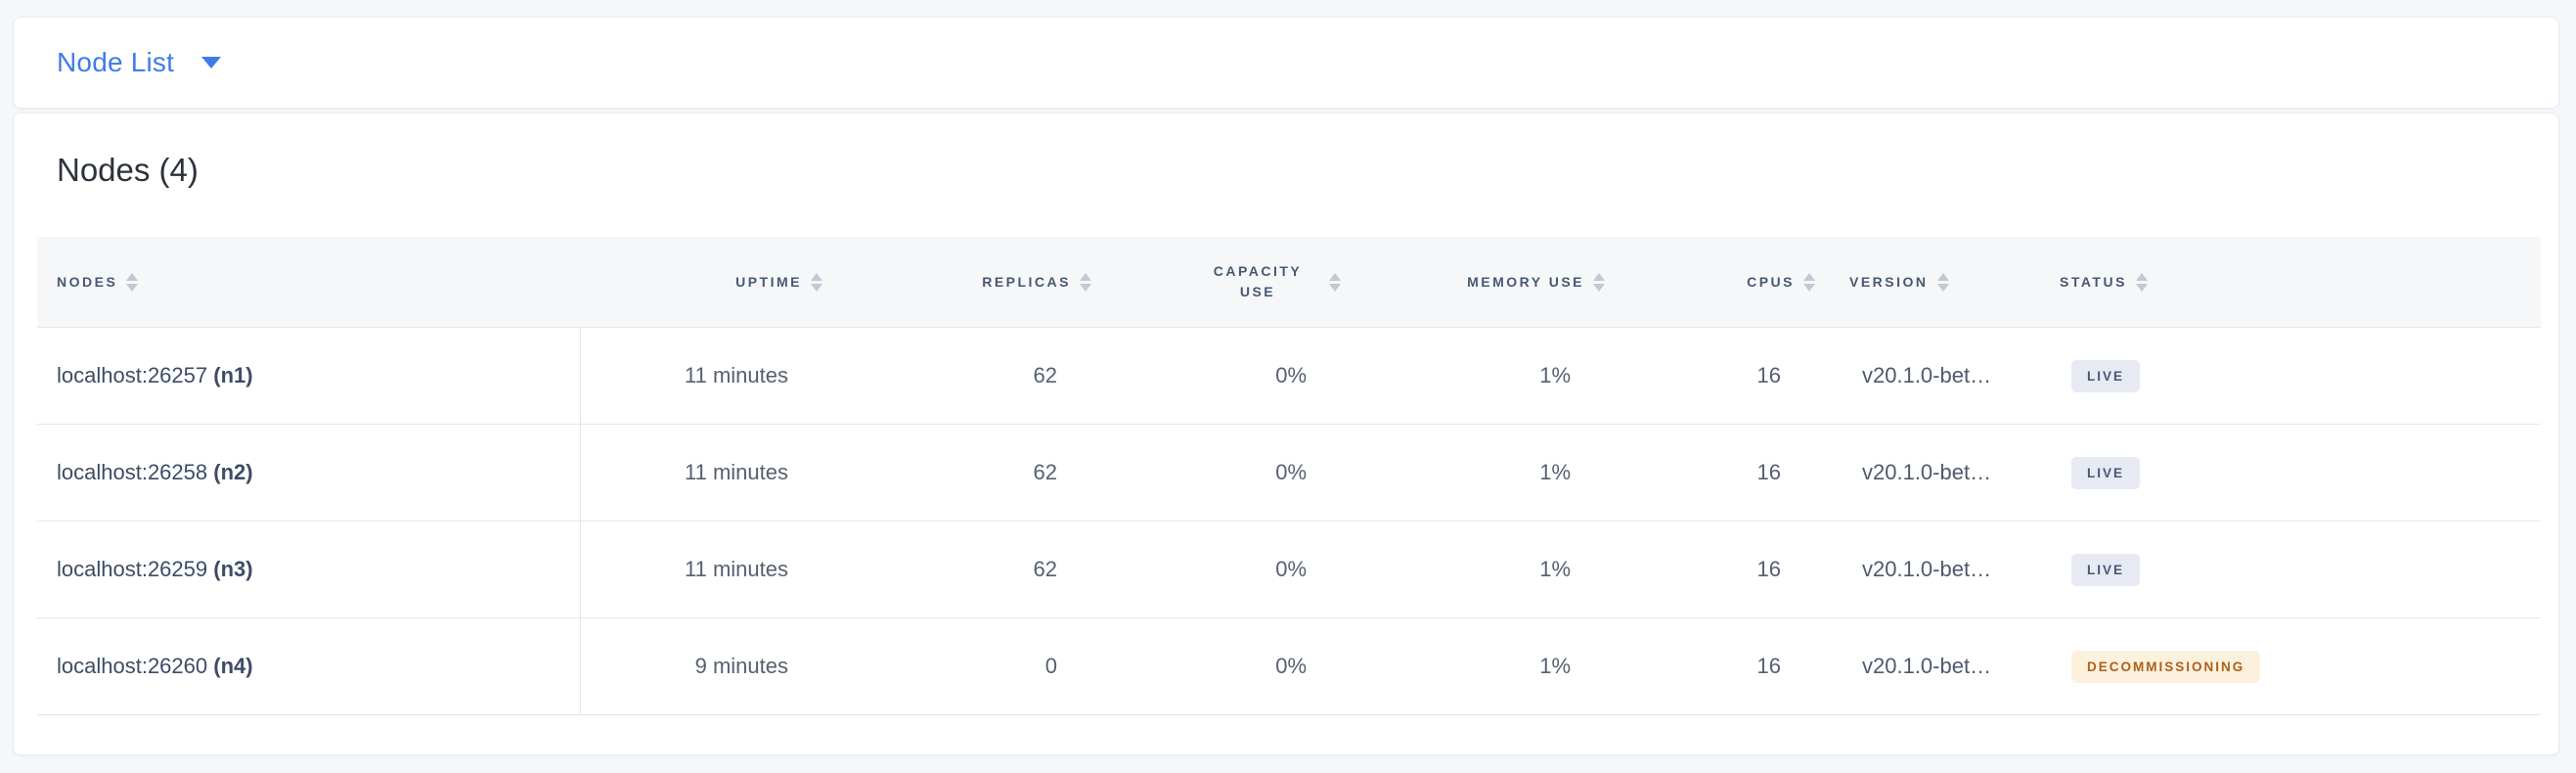  I want to click on node-list-dropdown: Node List, so click(140, 62).